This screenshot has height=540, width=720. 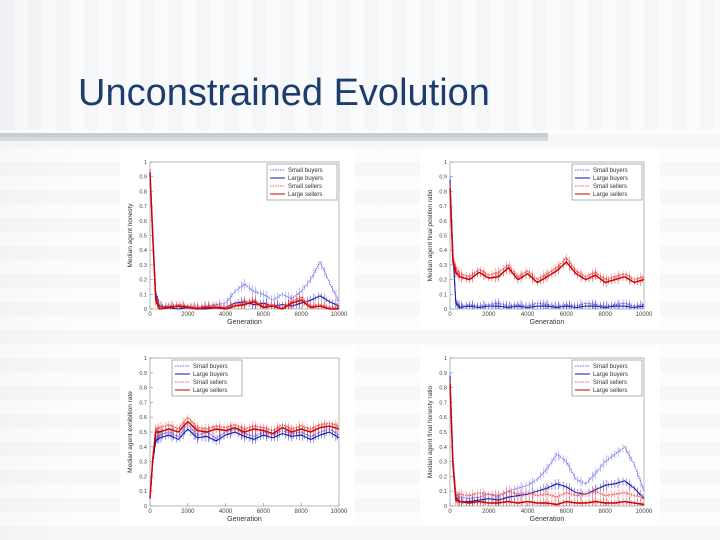 I want to click on title-rule-shadow, so click(x=274, y=138).